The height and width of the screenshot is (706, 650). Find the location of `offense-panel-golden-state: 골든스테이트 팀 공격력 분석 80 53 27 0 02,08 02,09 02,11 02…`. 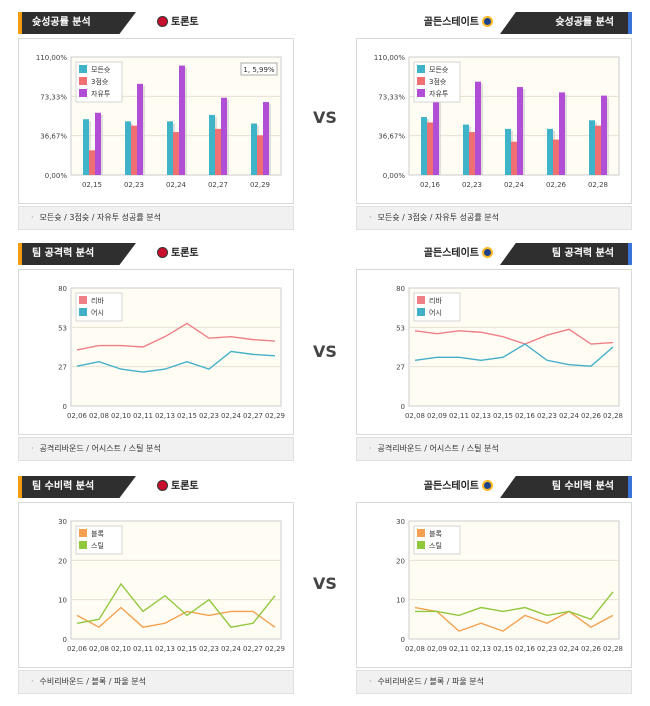

offense-panel-golden-state: 골든스테이트 팀 공격력 분석 80 53 27 0 02,08 02,09 02,11 02… is located at coordinates (494, 352).